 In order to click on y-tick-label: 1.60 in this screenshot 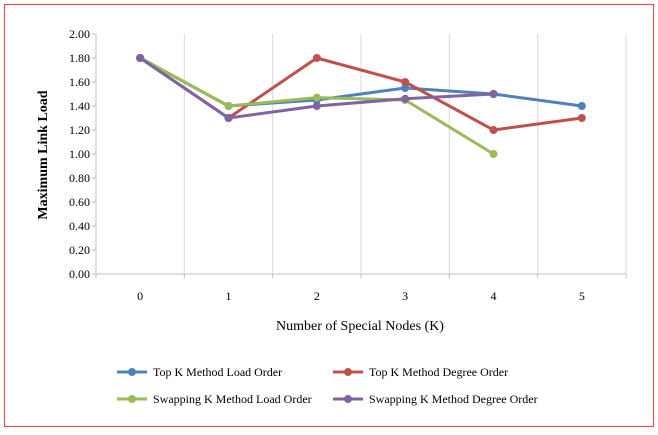, I will do `click(79, 82)`.